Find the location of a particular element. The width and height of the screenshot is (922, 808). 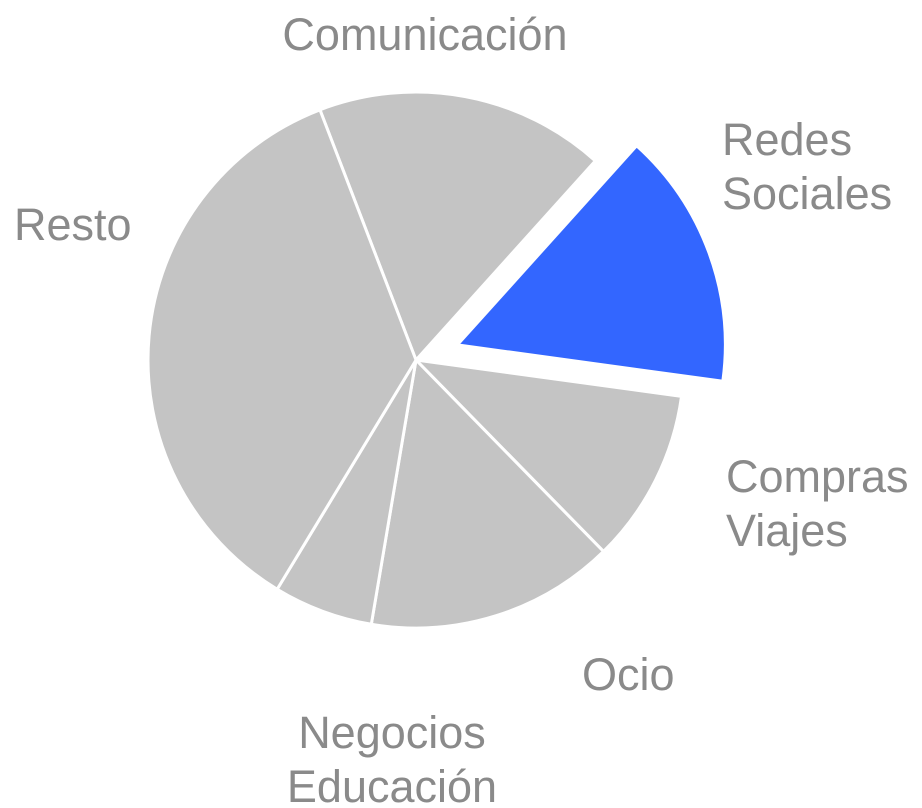

slice-label-line: Comunicación is located at coordinates (424, 34).